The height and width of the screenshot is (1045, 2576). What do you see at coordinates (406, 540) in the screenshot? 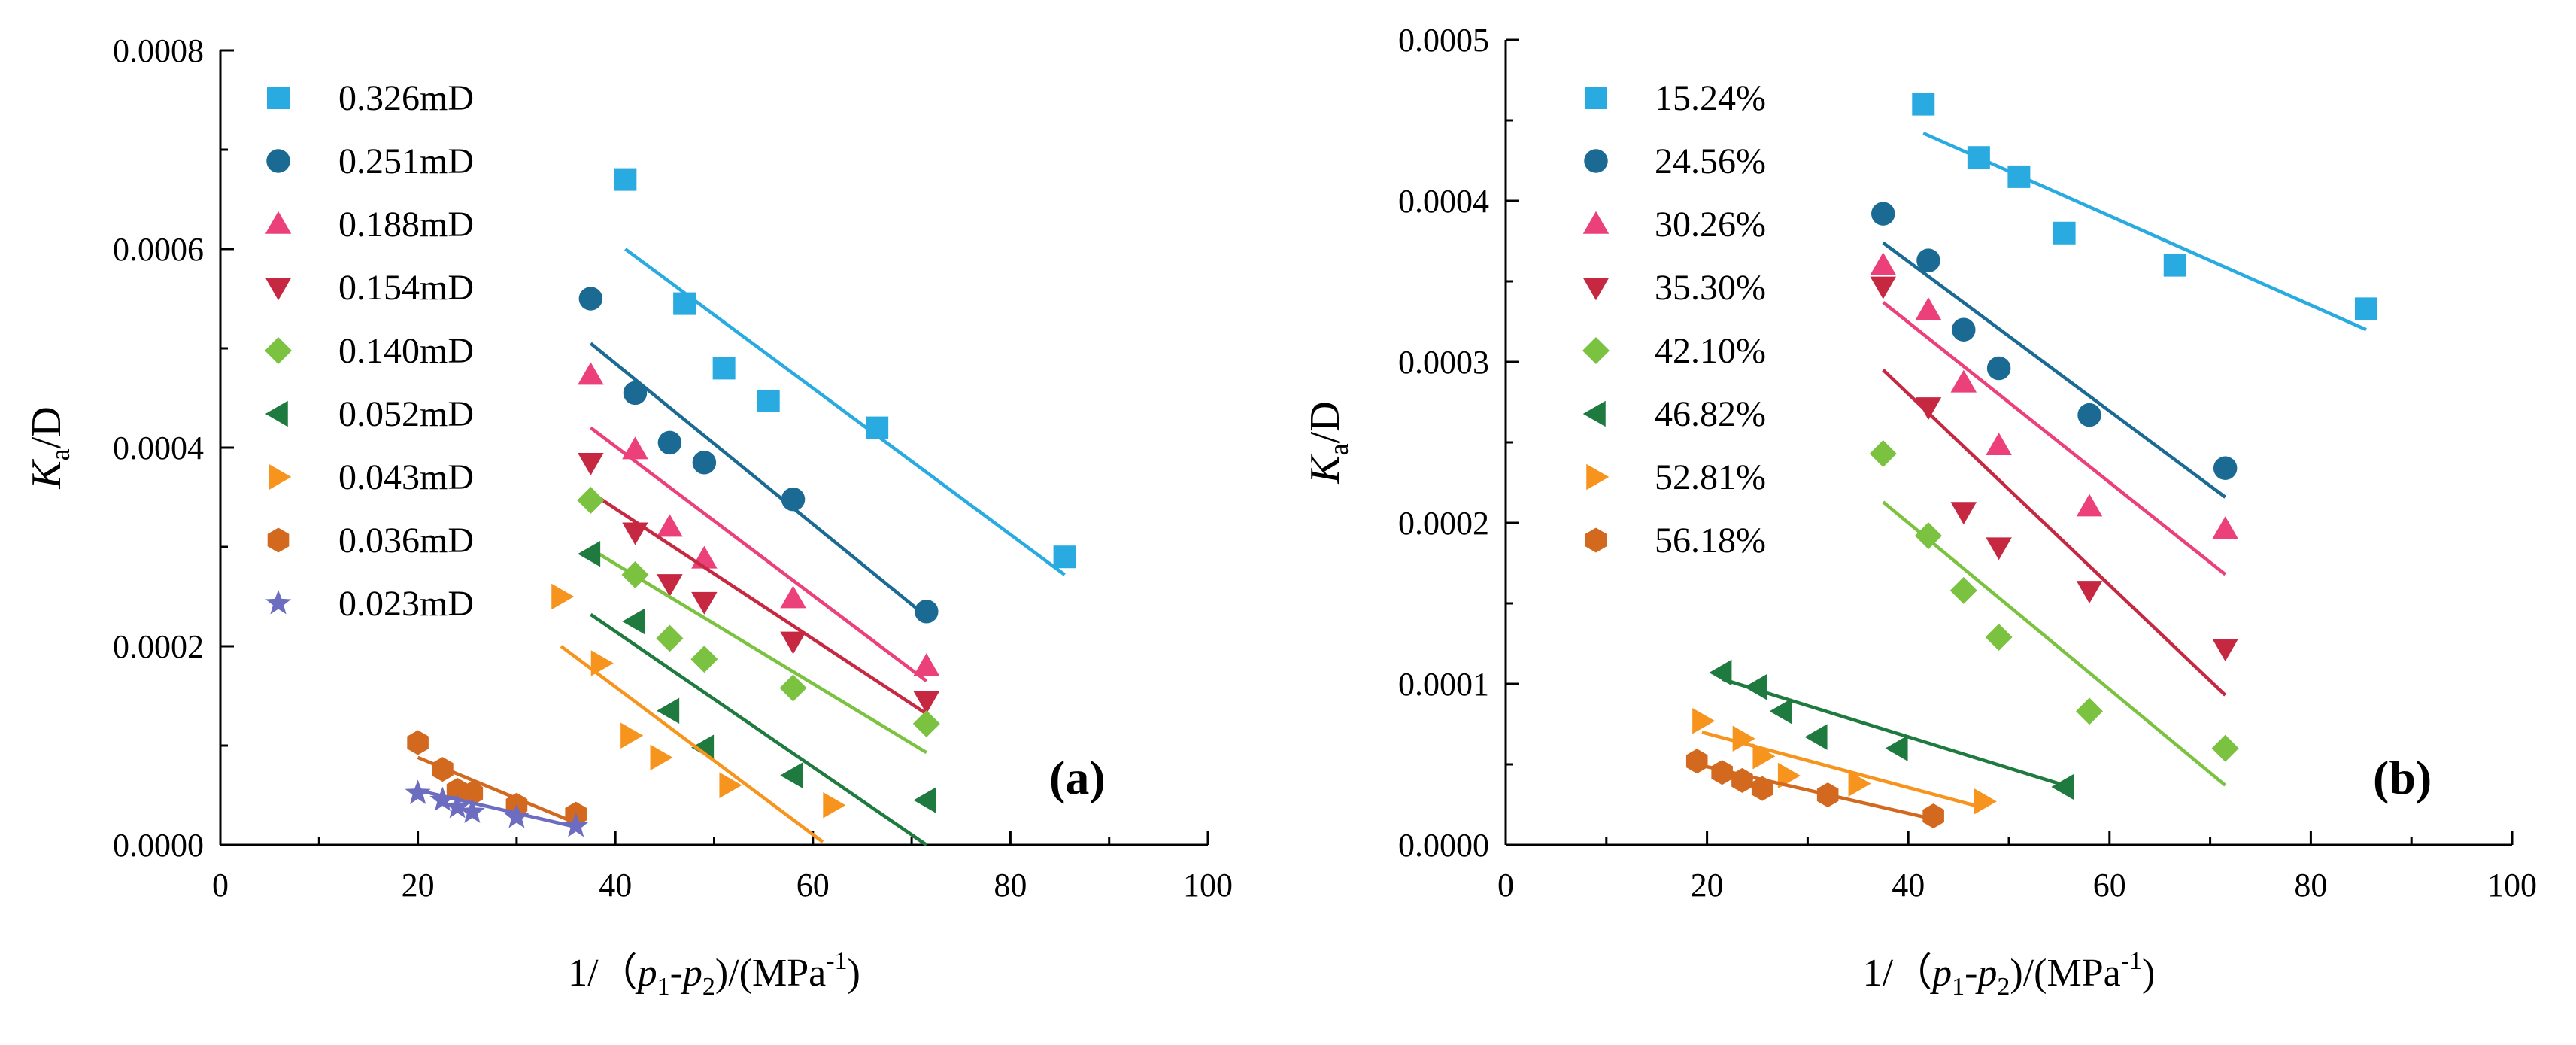
I see `legend-label: 0.036mD` at bounding box center [406, 540].